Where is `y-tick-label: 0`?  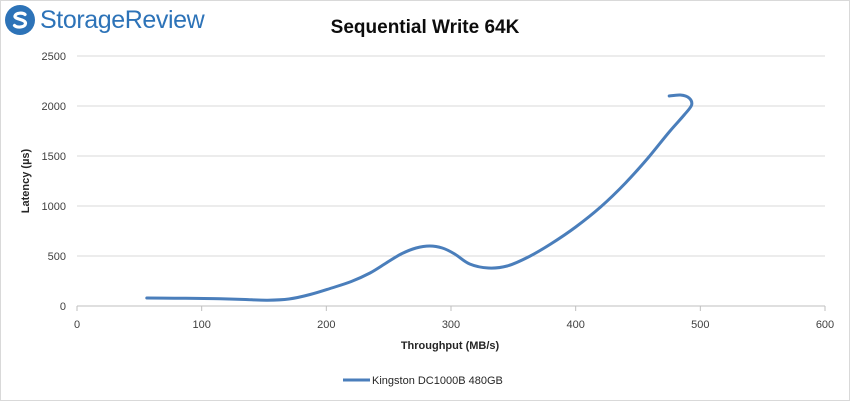
y-tick-label: 0 is located at coordinates (63, 307).